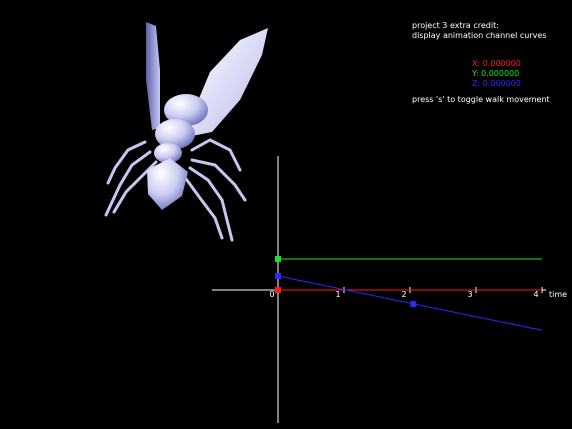  Describe the element at coordinates (496, 73) in the screenshot. I see `y-readout: Y: 0.000000` at that location.